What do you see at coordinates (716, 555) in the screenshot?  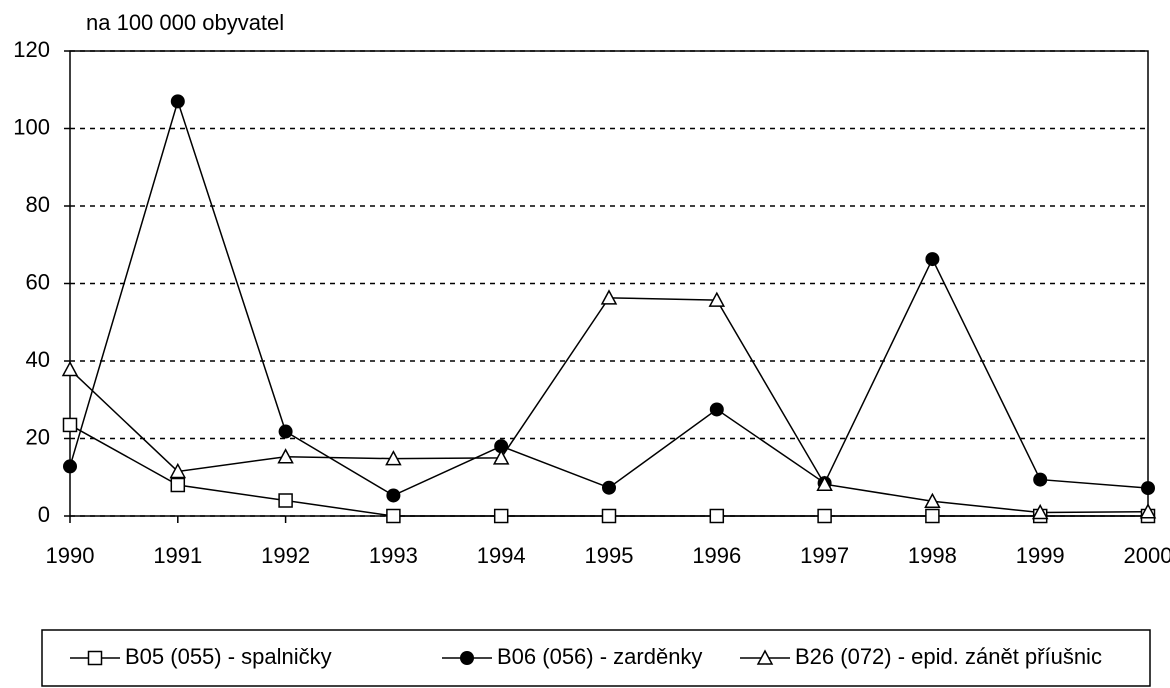 I see `x-tick-label: 1996` at bounding box center [716, 555].